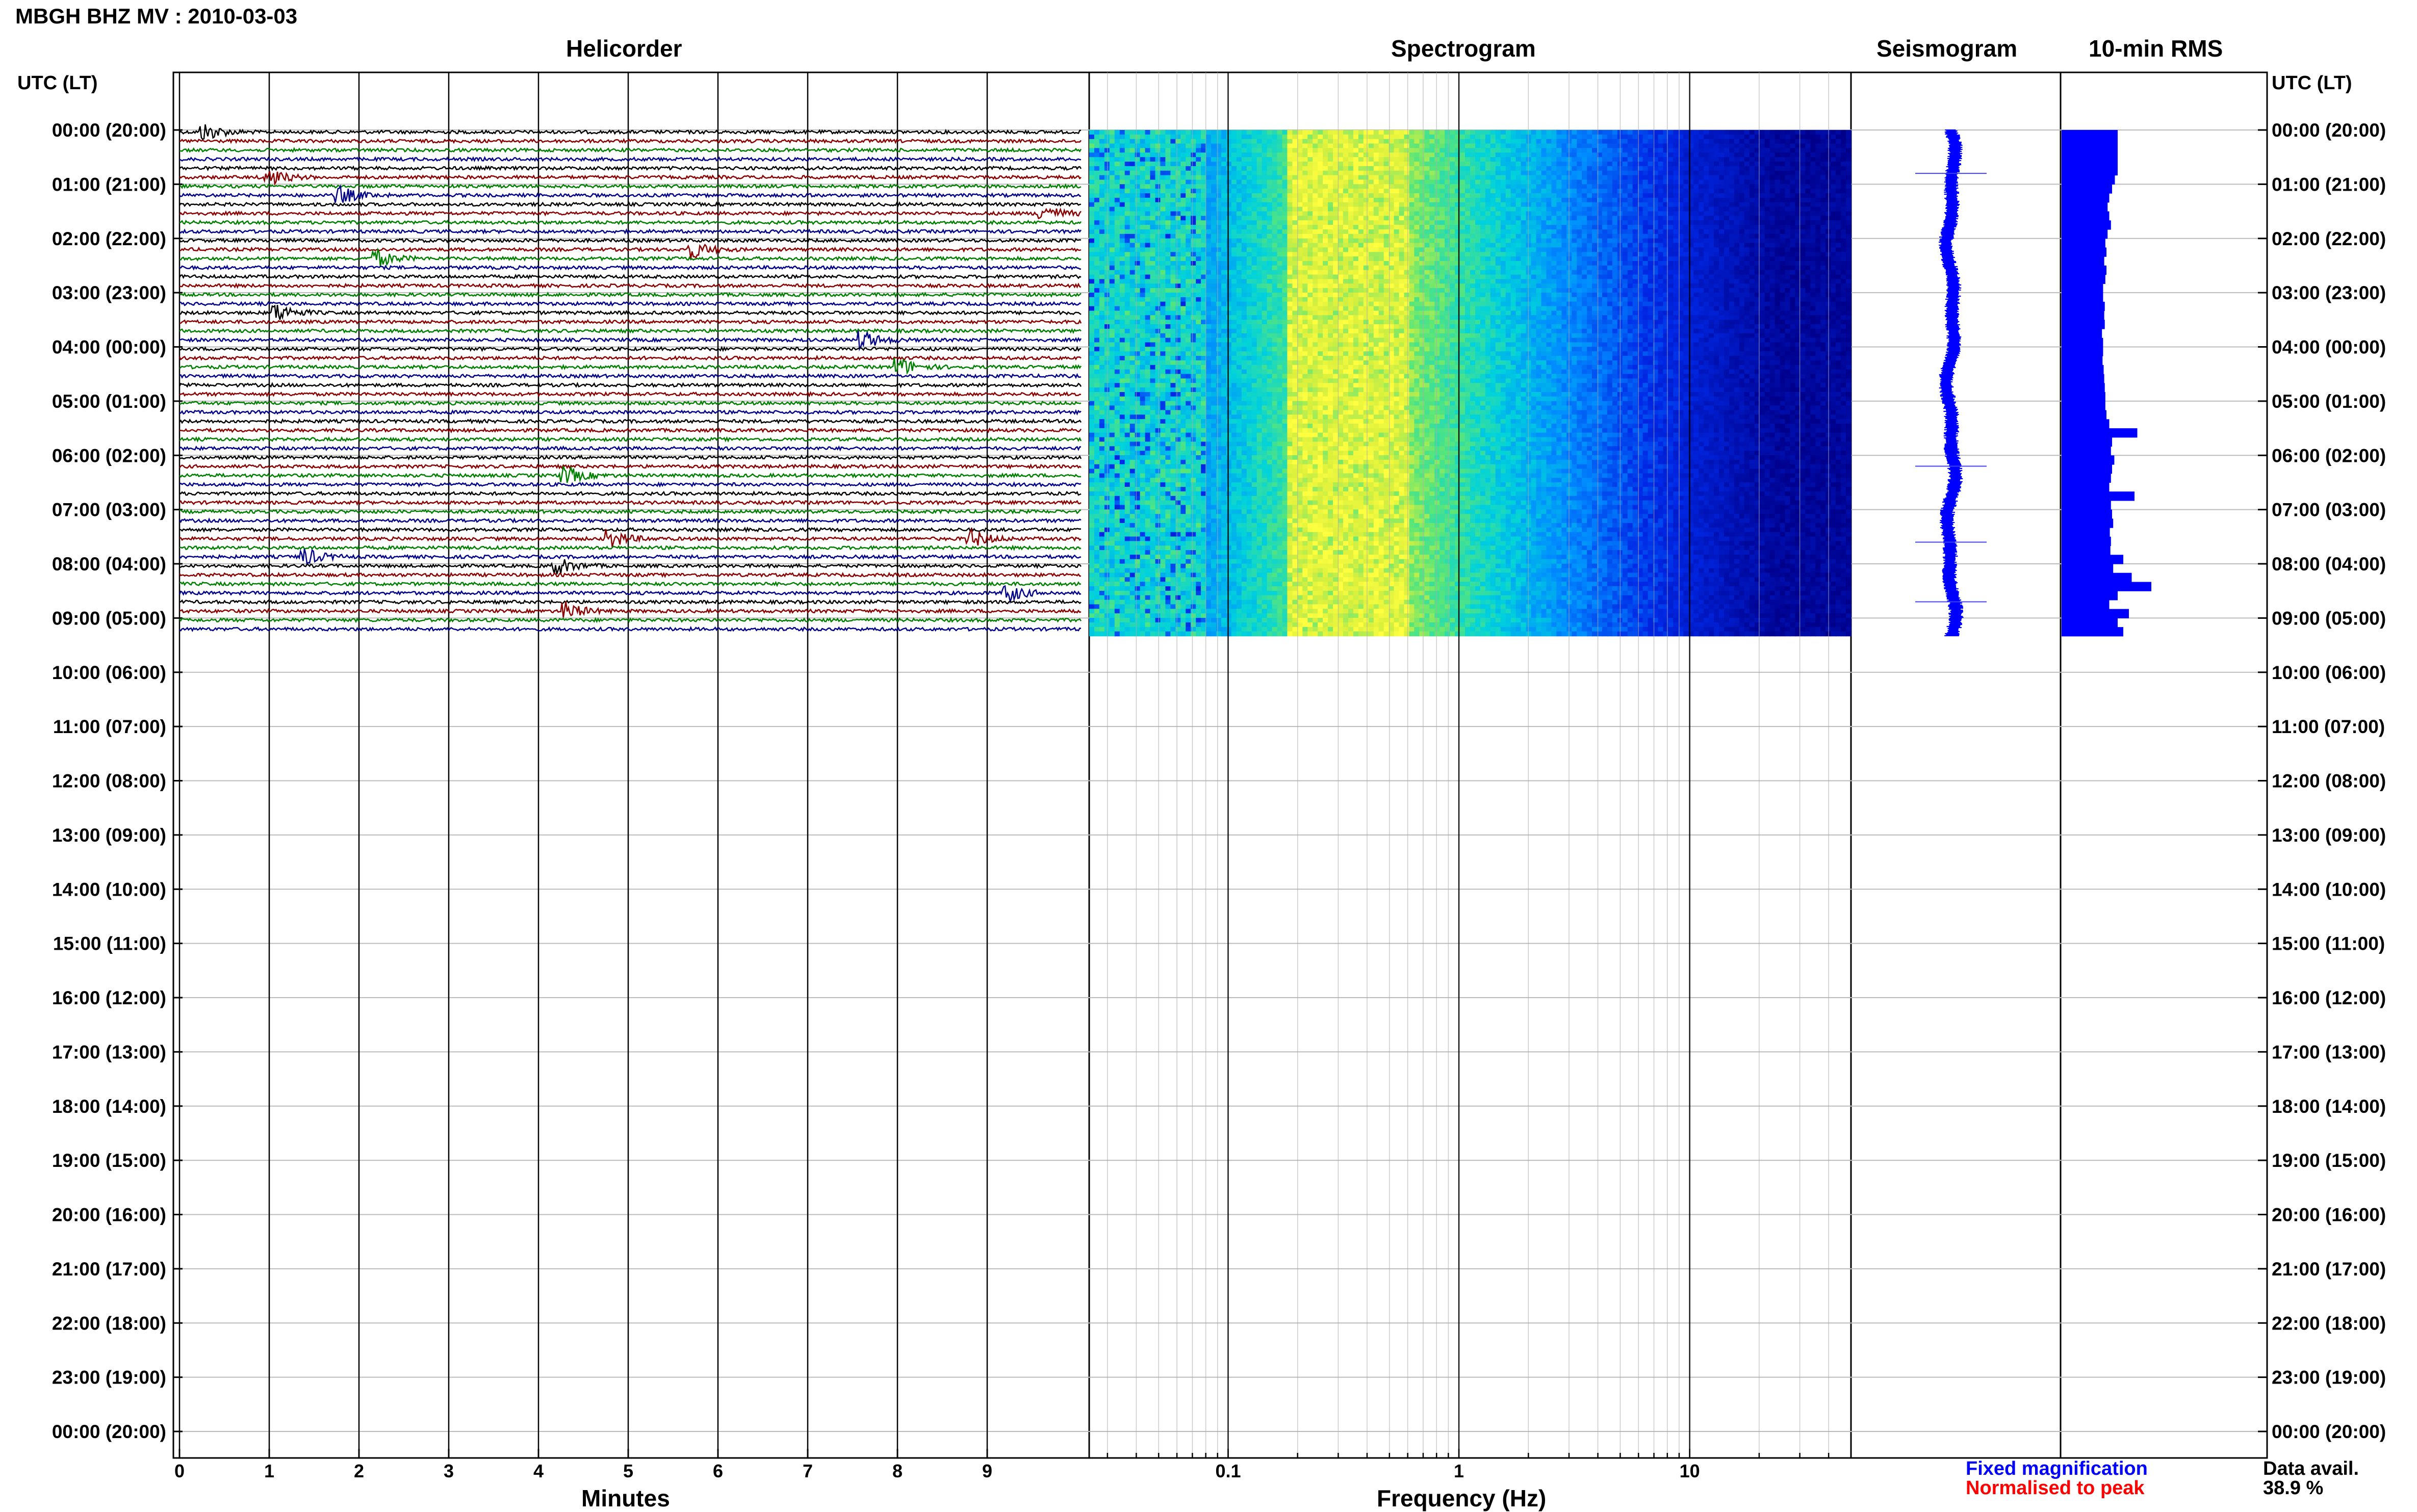 The image size is (2417, 1512). Describe the element at coordinates (109, 618) in the screenshot. I see `left-time-label: 09:00 (05:00)` at that location.